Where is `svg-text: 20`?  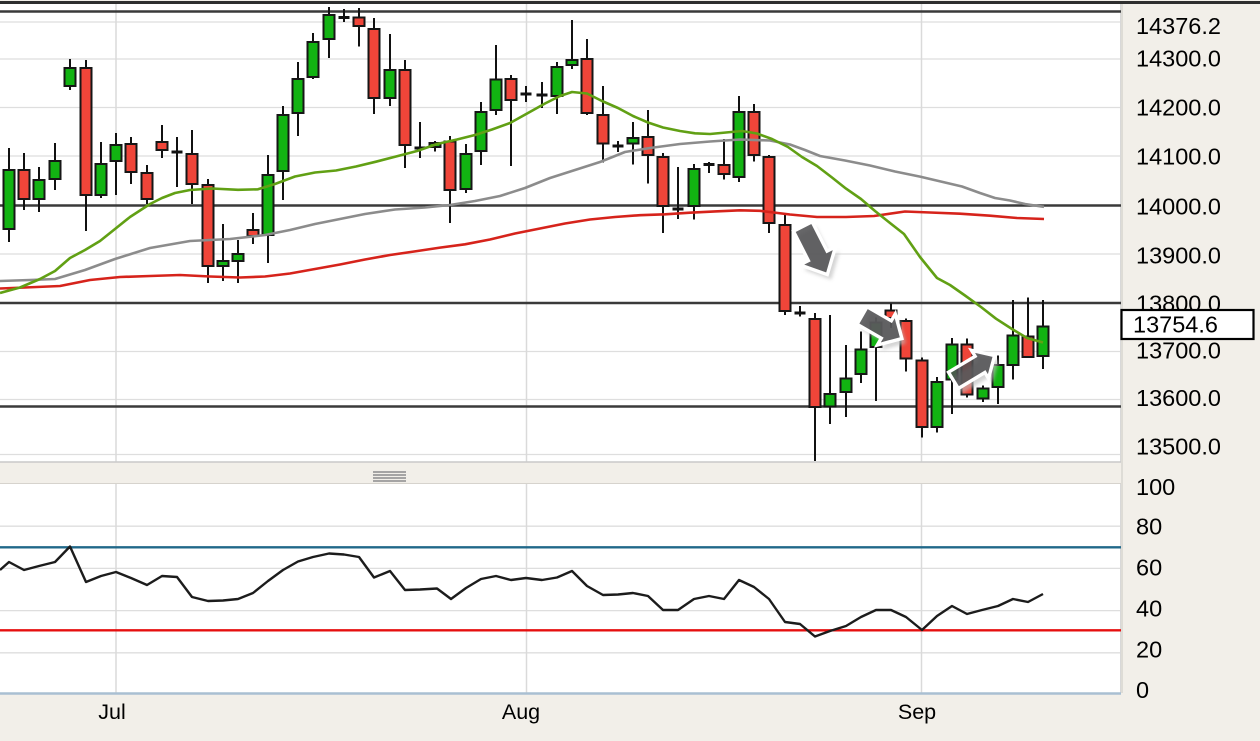
svg-text: 20 is located at coordinates (1149, 650).